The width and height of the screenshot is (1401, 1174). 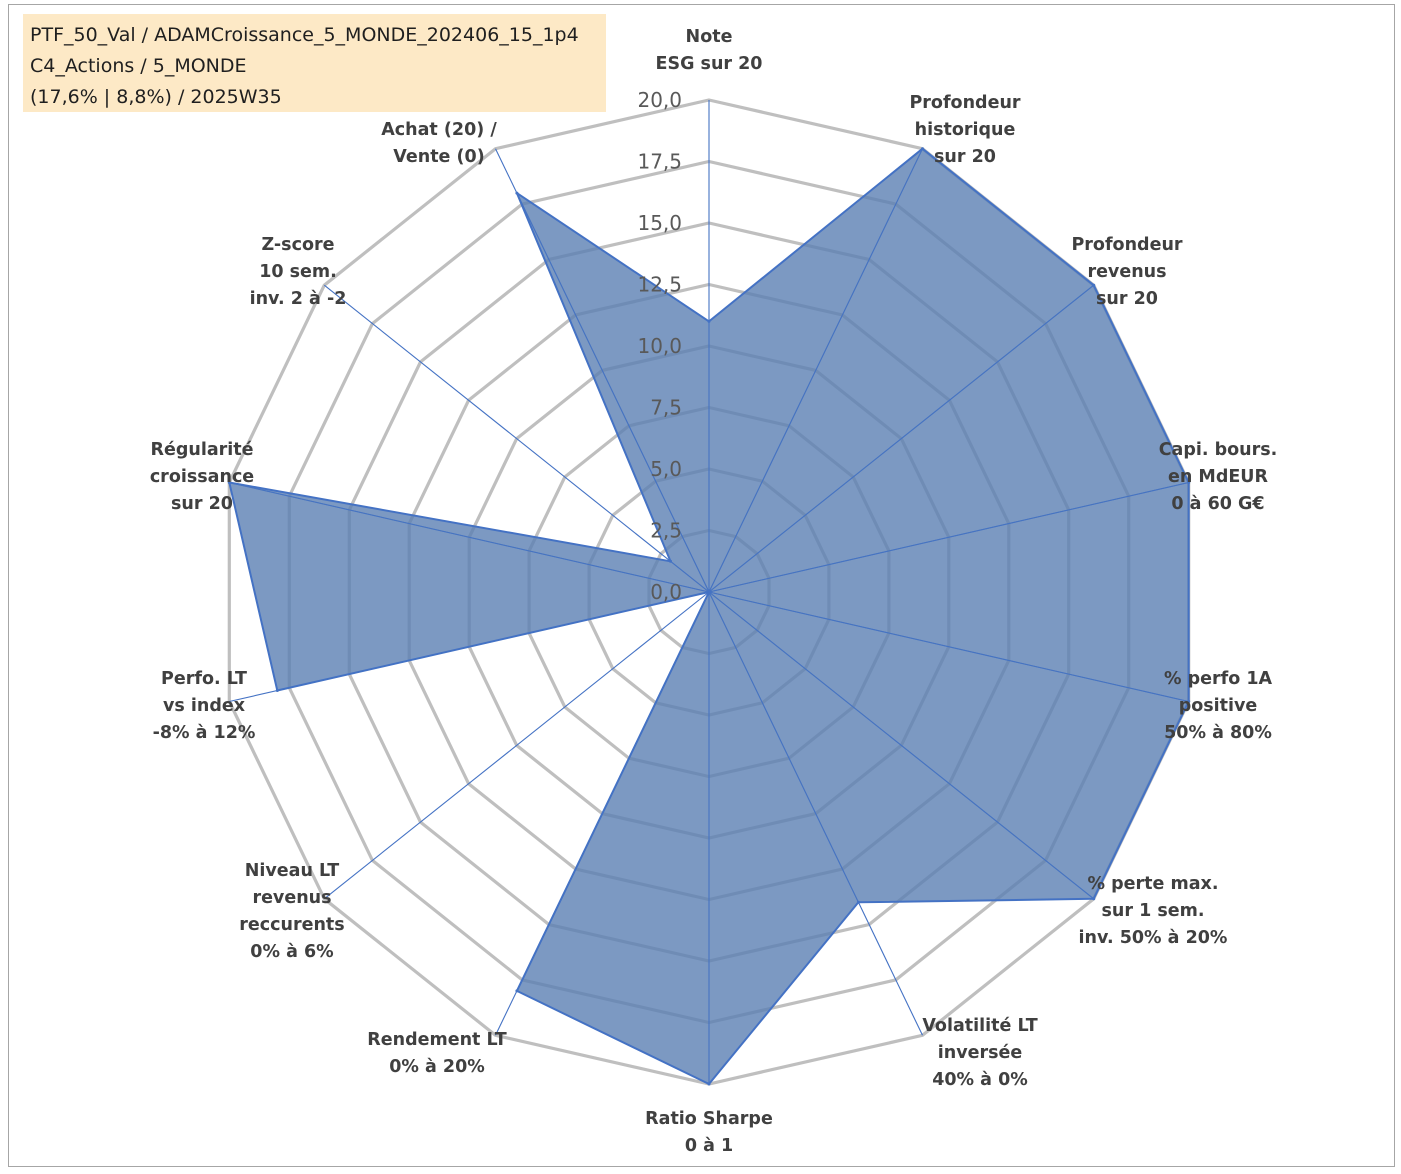 What do you see at coordinates (1153, 884) in the screenshot?
I see `axis-label-5-line-0: % perte max.` at bounding box center [1153, 884].